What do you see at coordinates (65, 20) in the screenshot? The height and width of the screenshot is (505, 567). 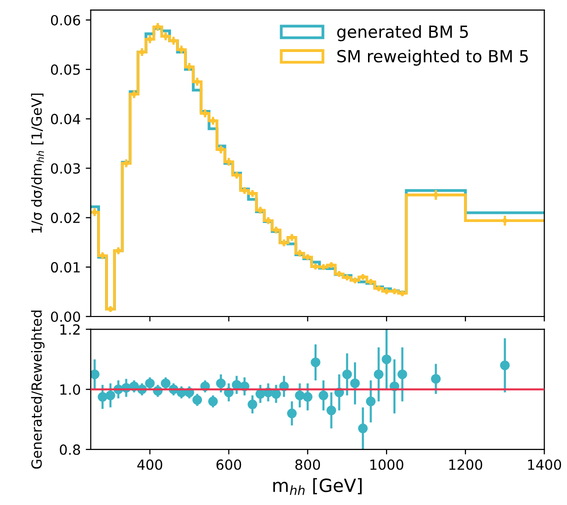 I see `y-tick-label: 0.06` at bounding box center [65, 20].